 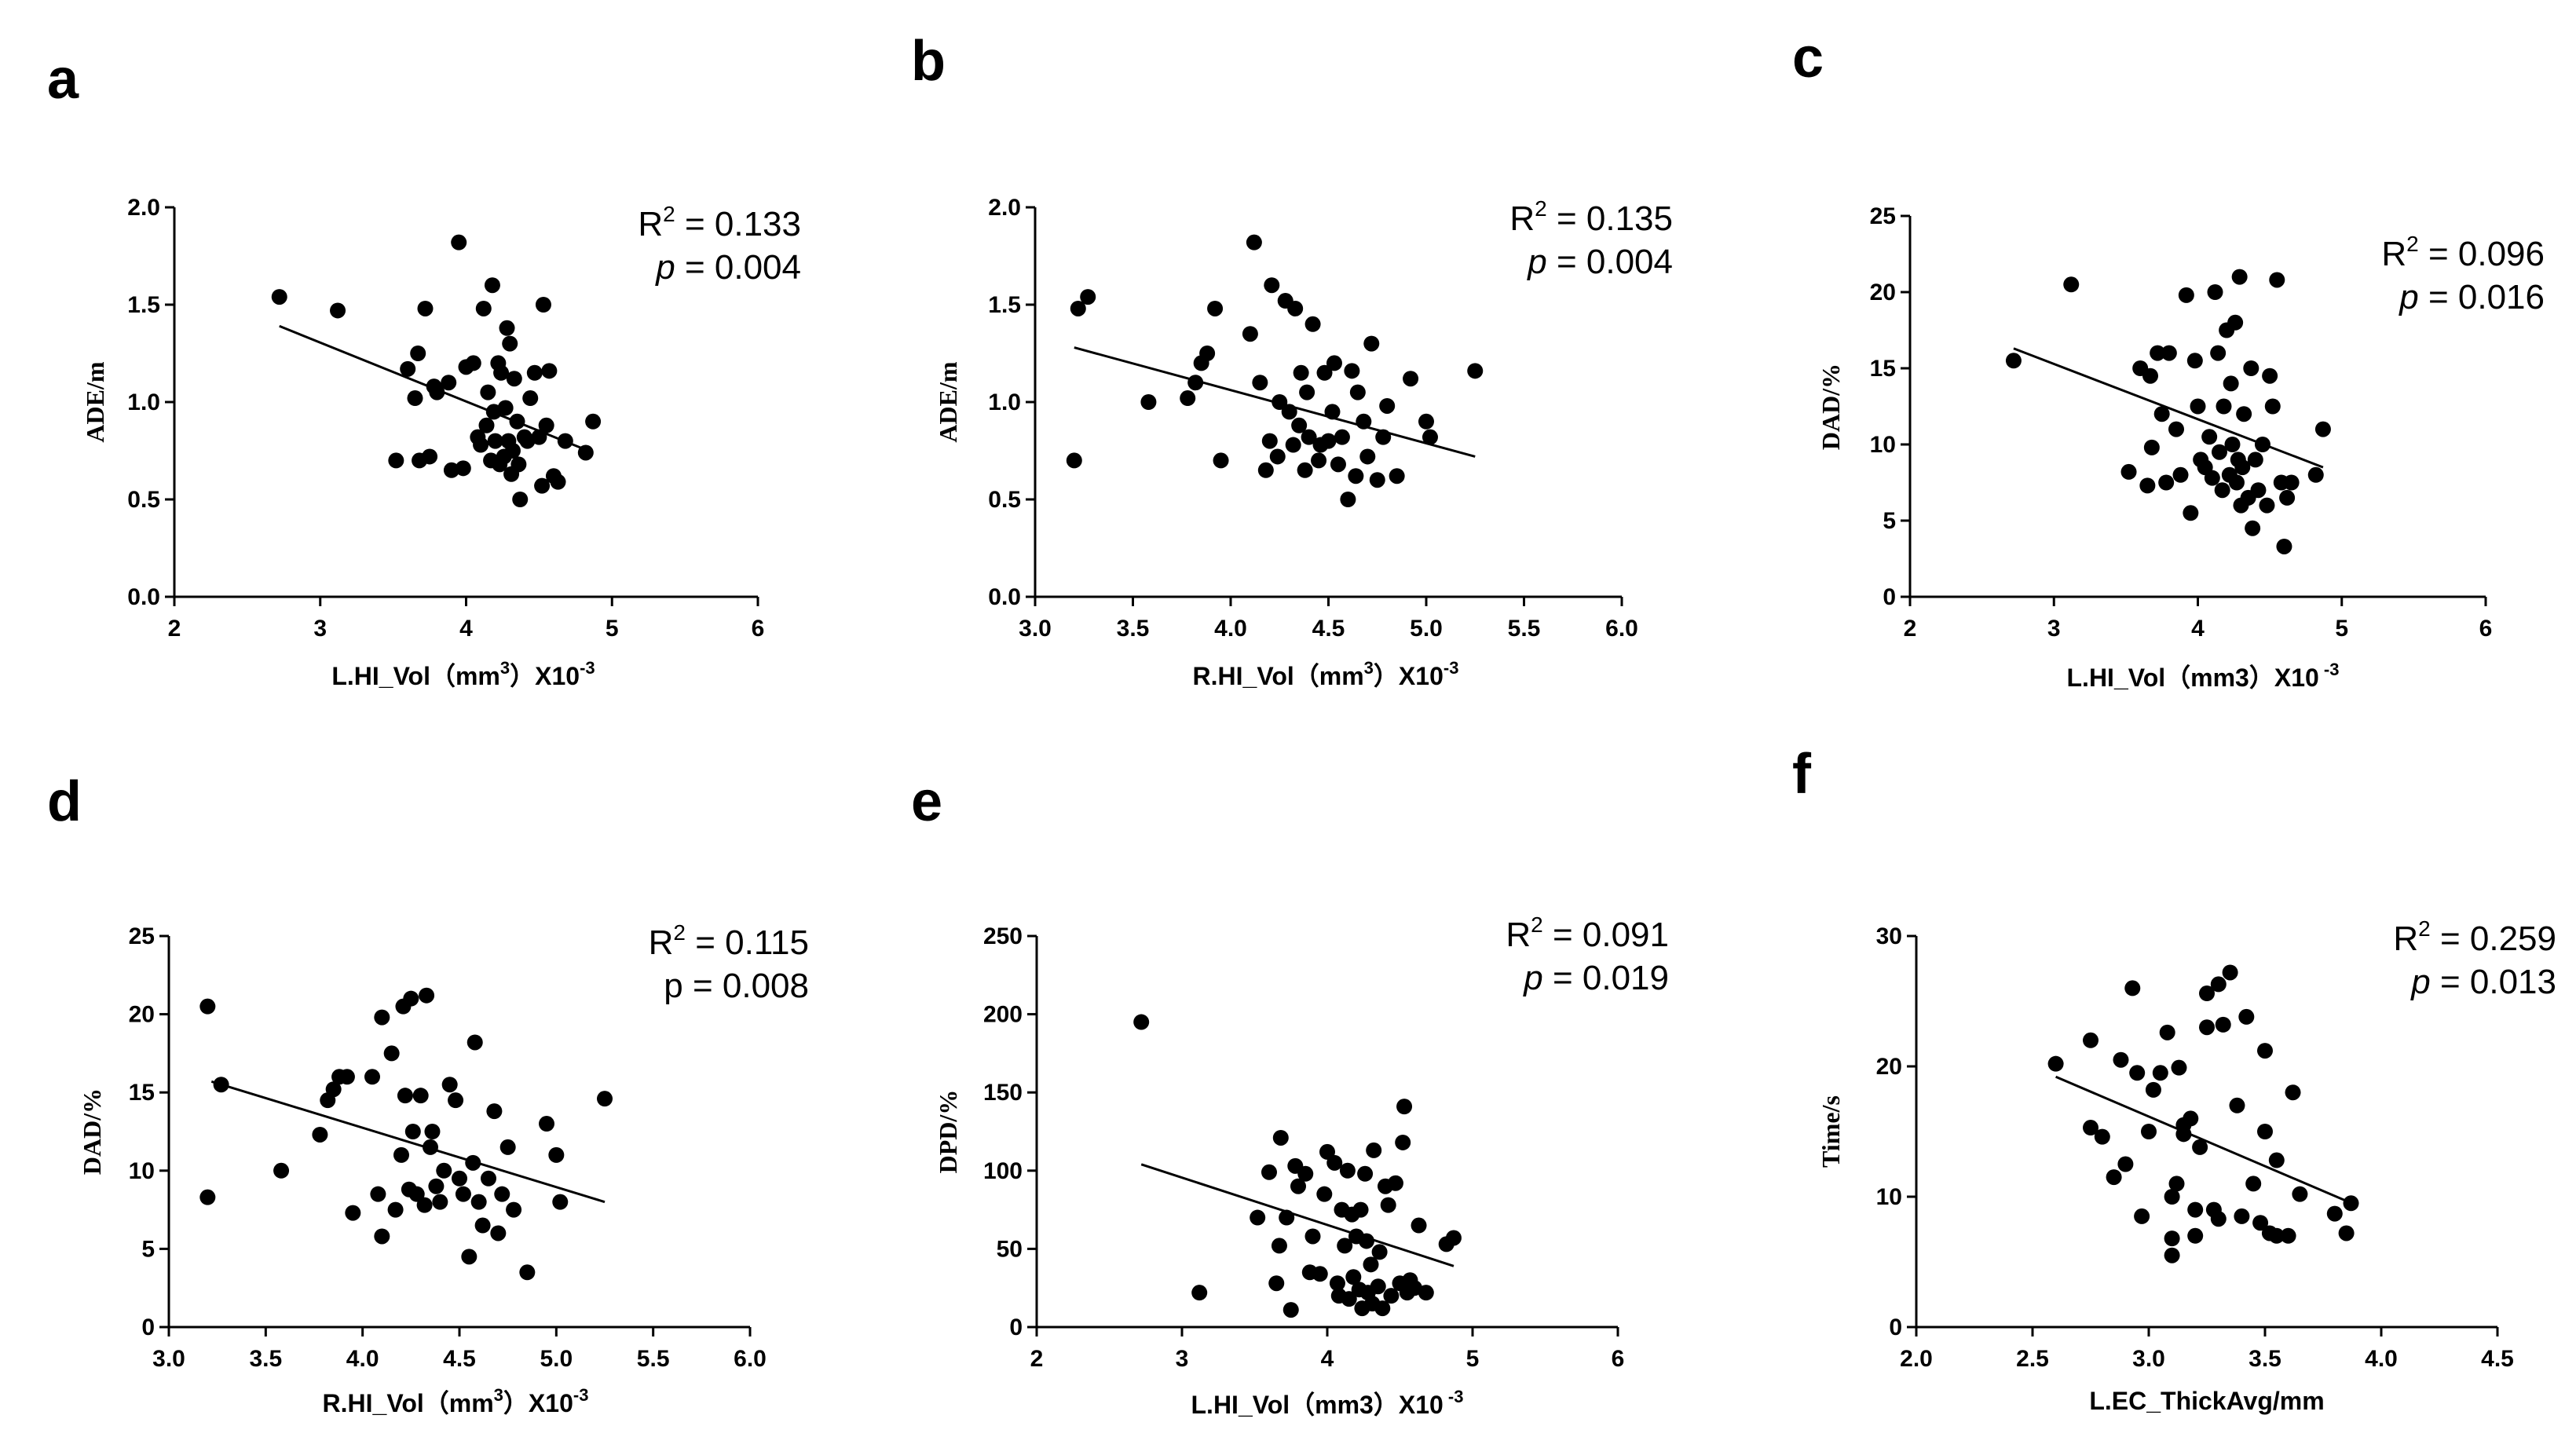 I want to click on x-tick-label: 4, so click(x=1327, y=1359).